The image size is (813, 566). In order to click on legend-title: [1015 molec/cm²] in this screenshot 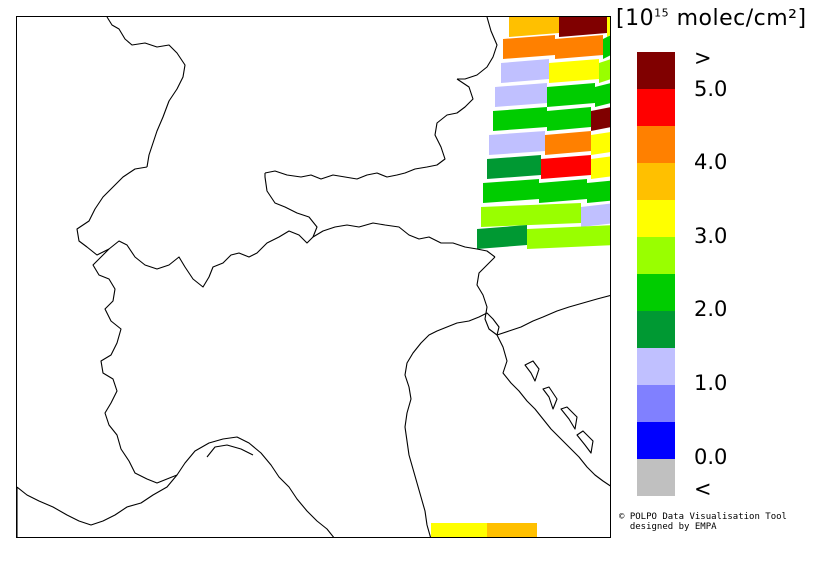, I will do `click(711, 18)`.